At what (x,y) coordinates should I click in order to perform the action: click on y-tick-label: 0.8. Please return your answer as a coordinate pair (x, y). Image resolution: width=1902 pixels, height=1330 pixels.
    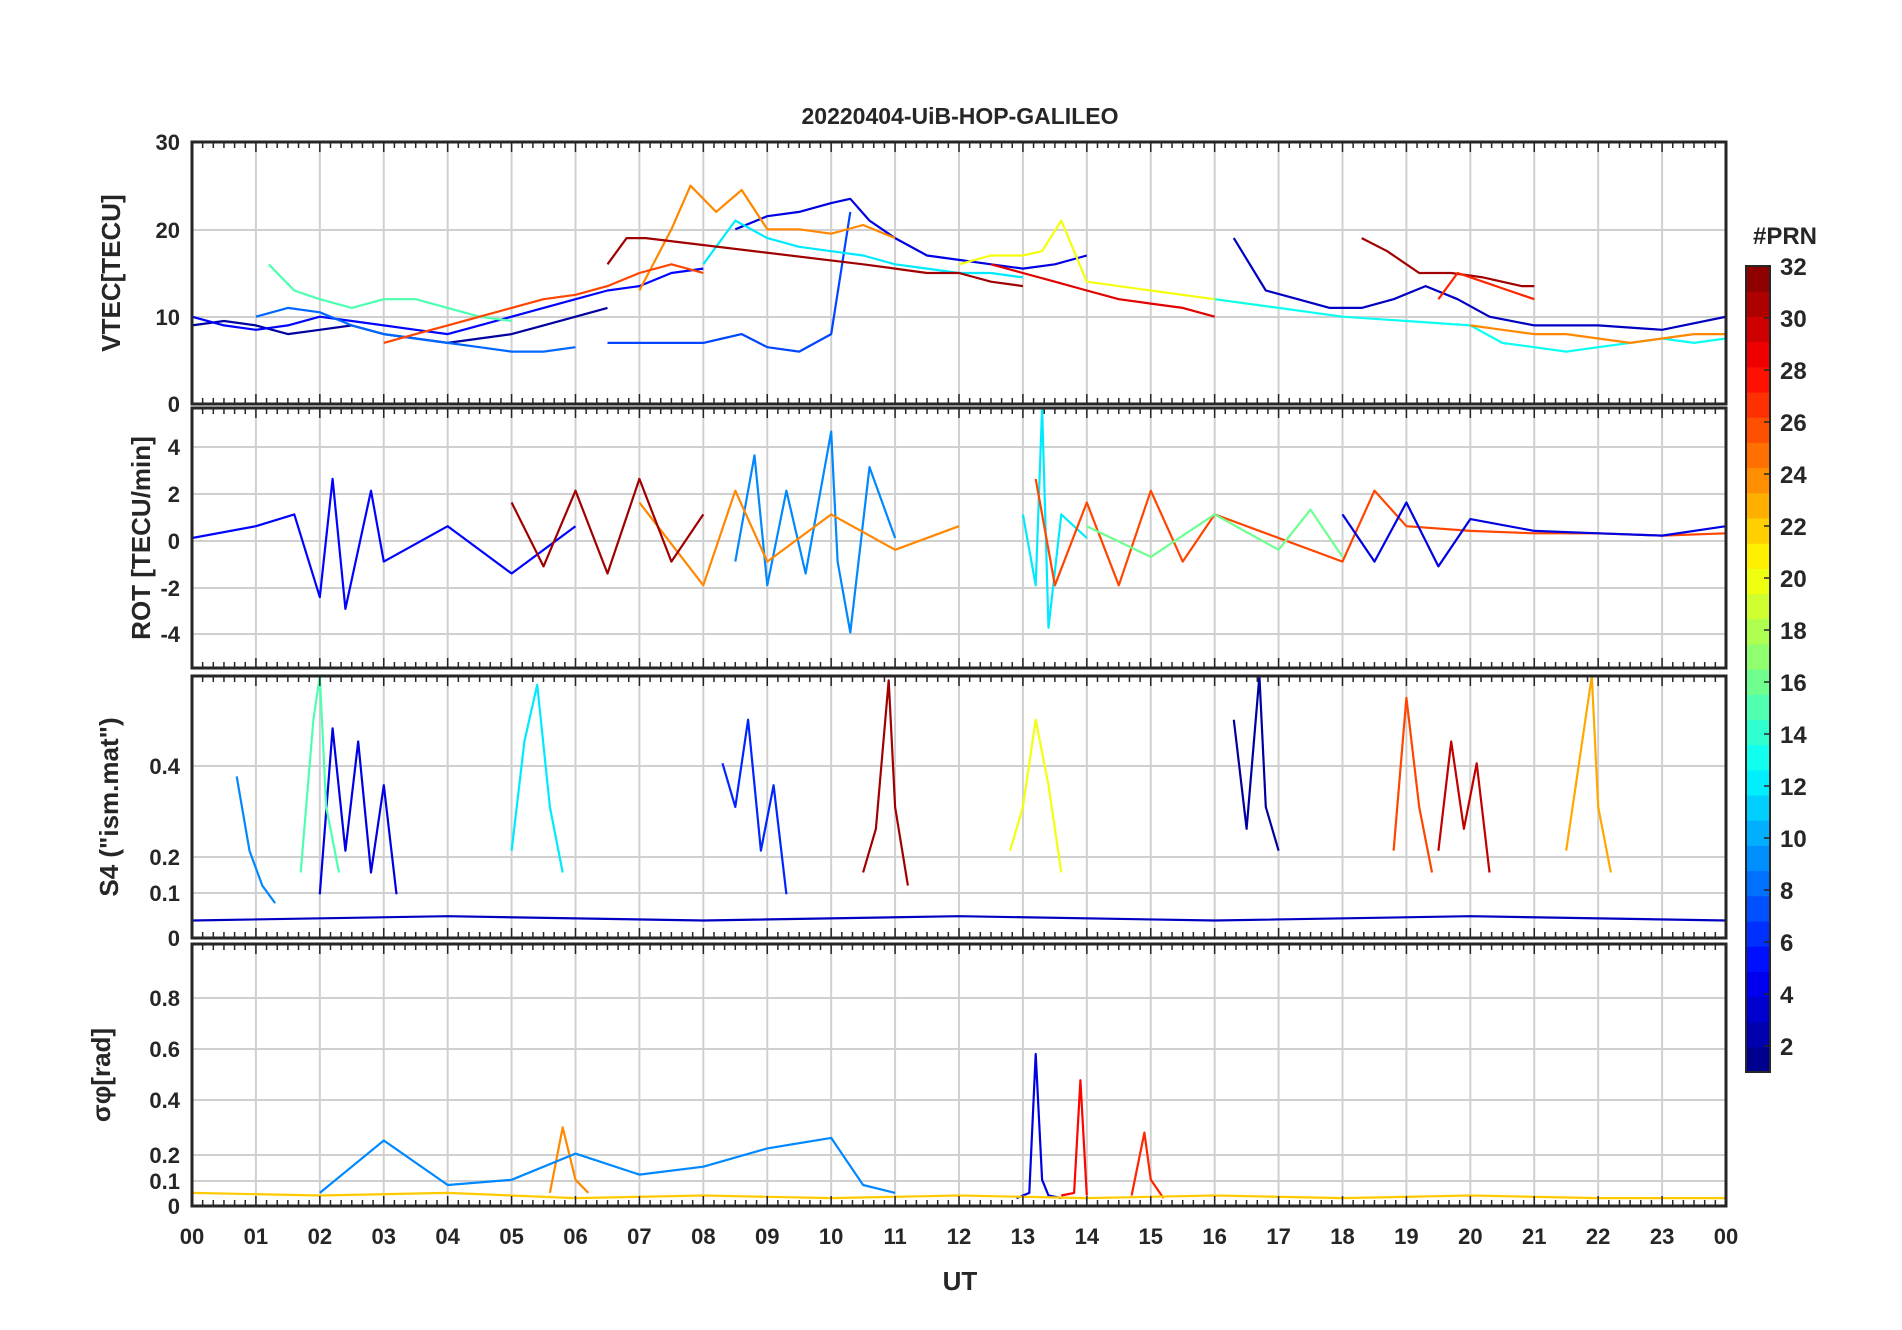
    Looking at the image, I should click on (164, 998).